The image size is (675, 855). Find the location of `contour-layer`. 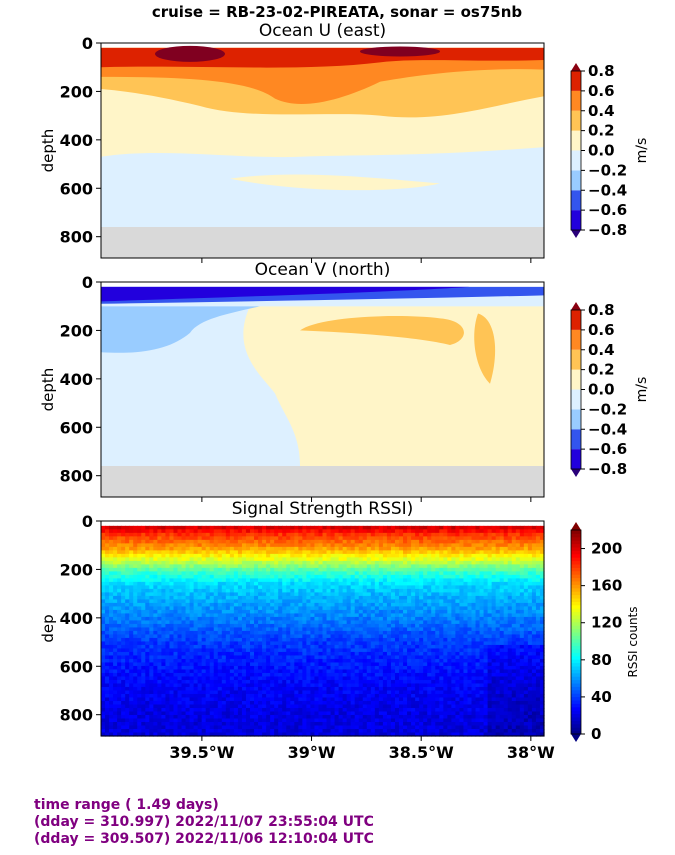

contour-layer is located at coordinates (400, 51).